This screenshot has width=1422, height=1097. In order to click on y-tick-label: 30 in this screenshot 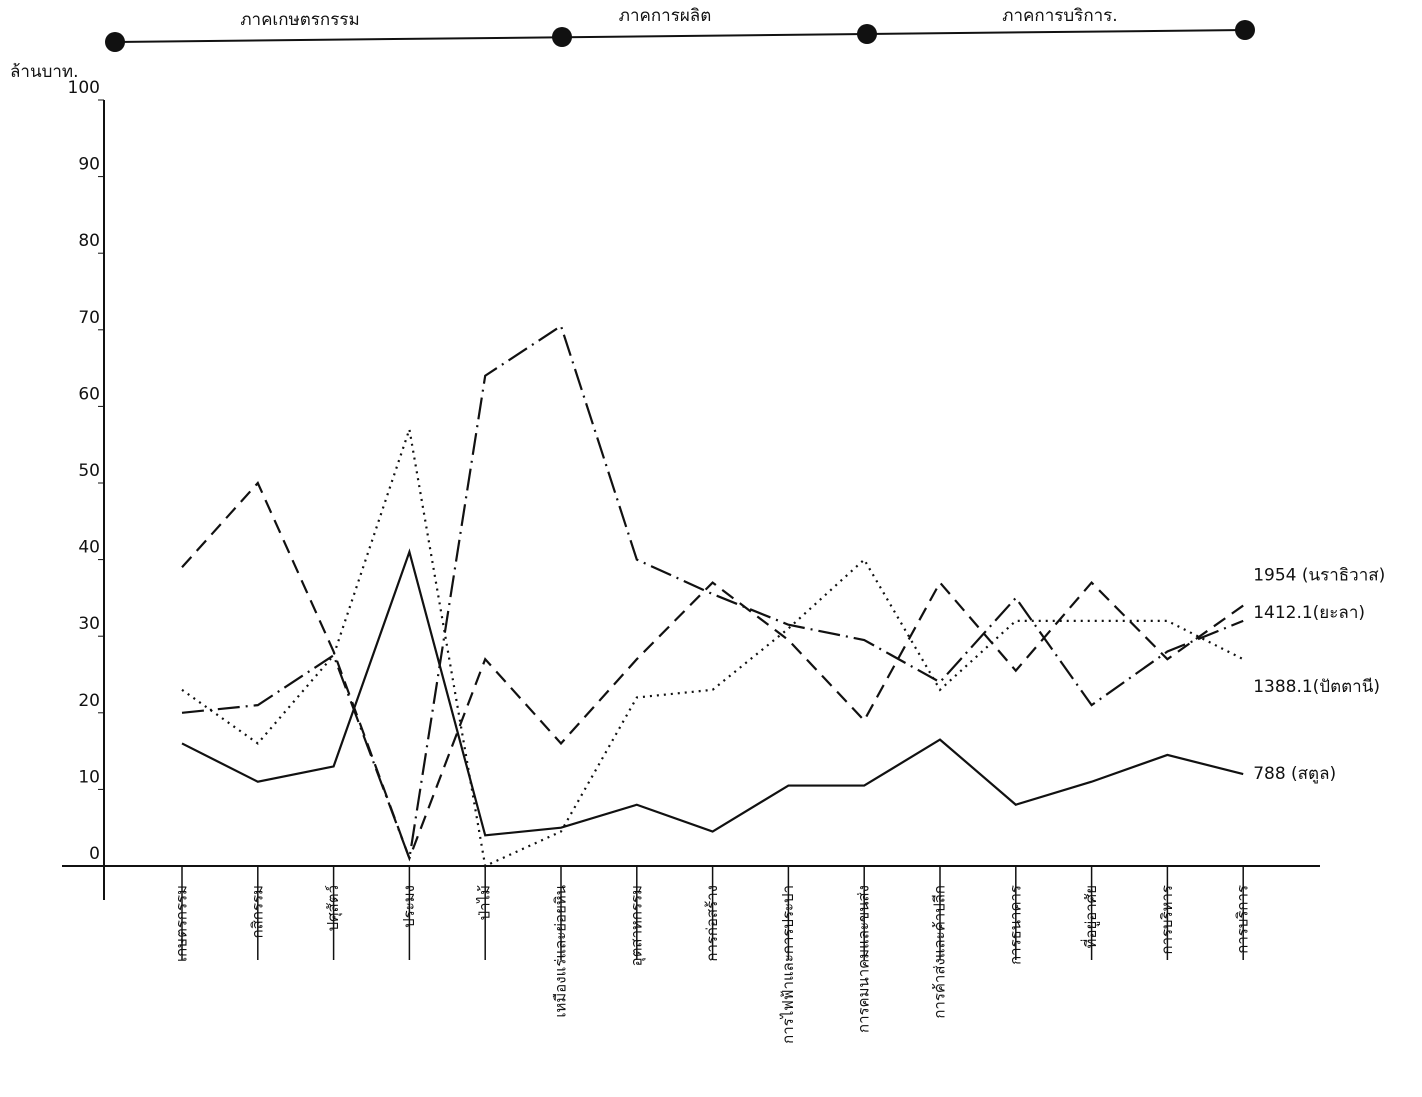, I will do `click(89, 624)`.